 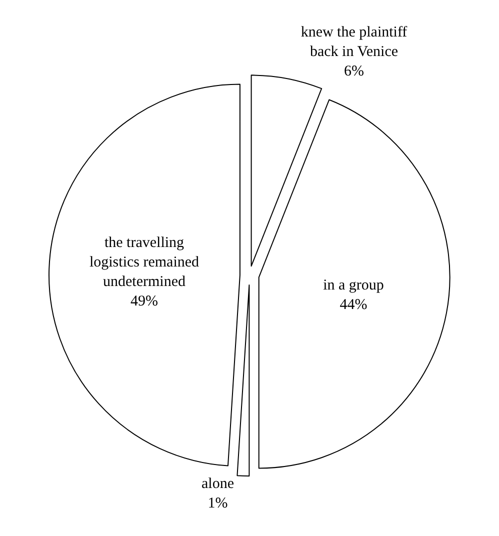 I want to click on data-label: 44%, so click(x=354, y=305).